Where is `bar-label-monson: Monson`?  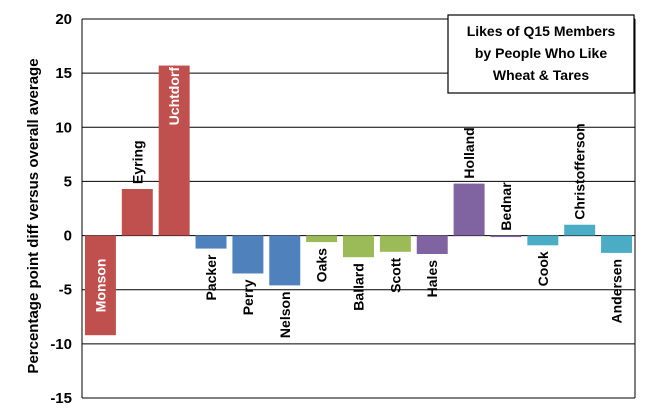
bar-label-monson: Monson is located at coordinates (100, 286).